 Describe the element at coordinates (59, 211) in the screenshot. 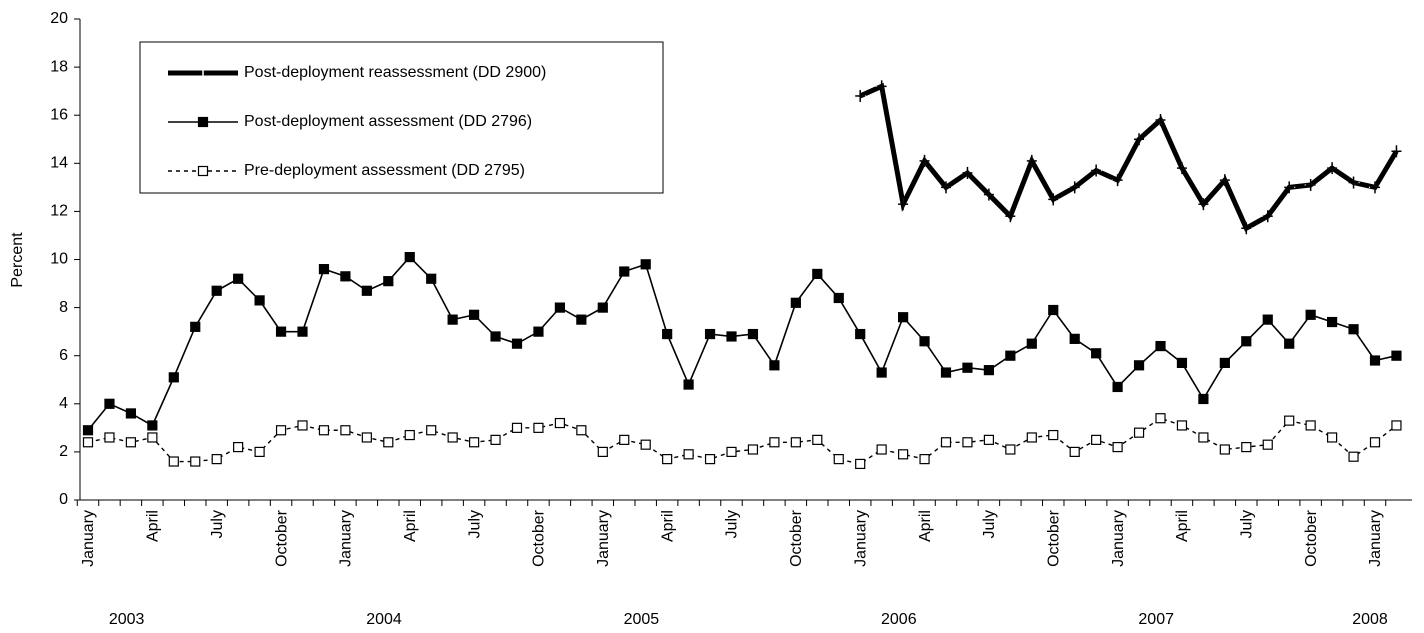

I see `y-tick-label: 12` at that location.